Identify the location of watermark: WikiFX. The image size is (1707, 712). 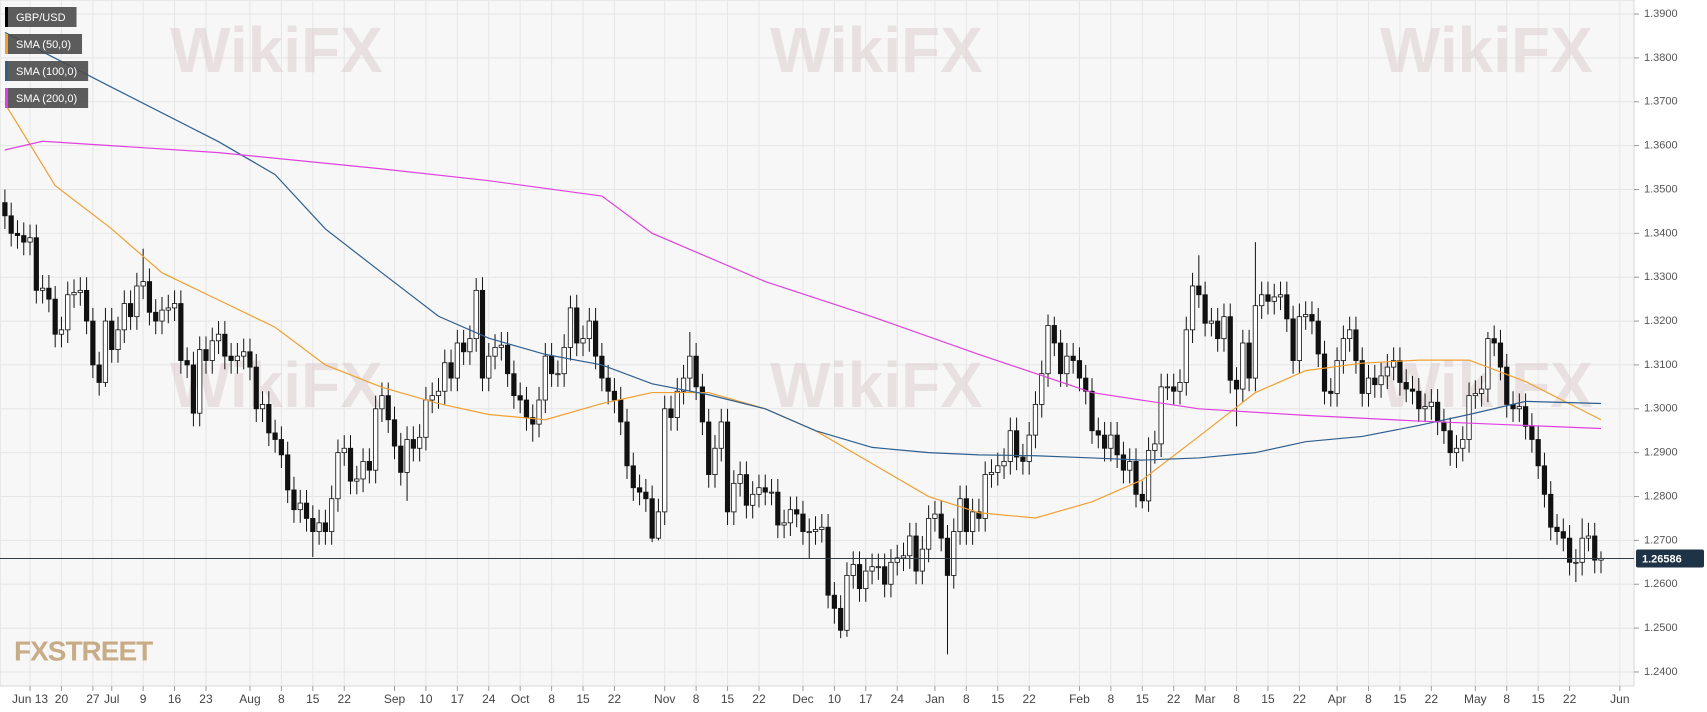
(876, 50).